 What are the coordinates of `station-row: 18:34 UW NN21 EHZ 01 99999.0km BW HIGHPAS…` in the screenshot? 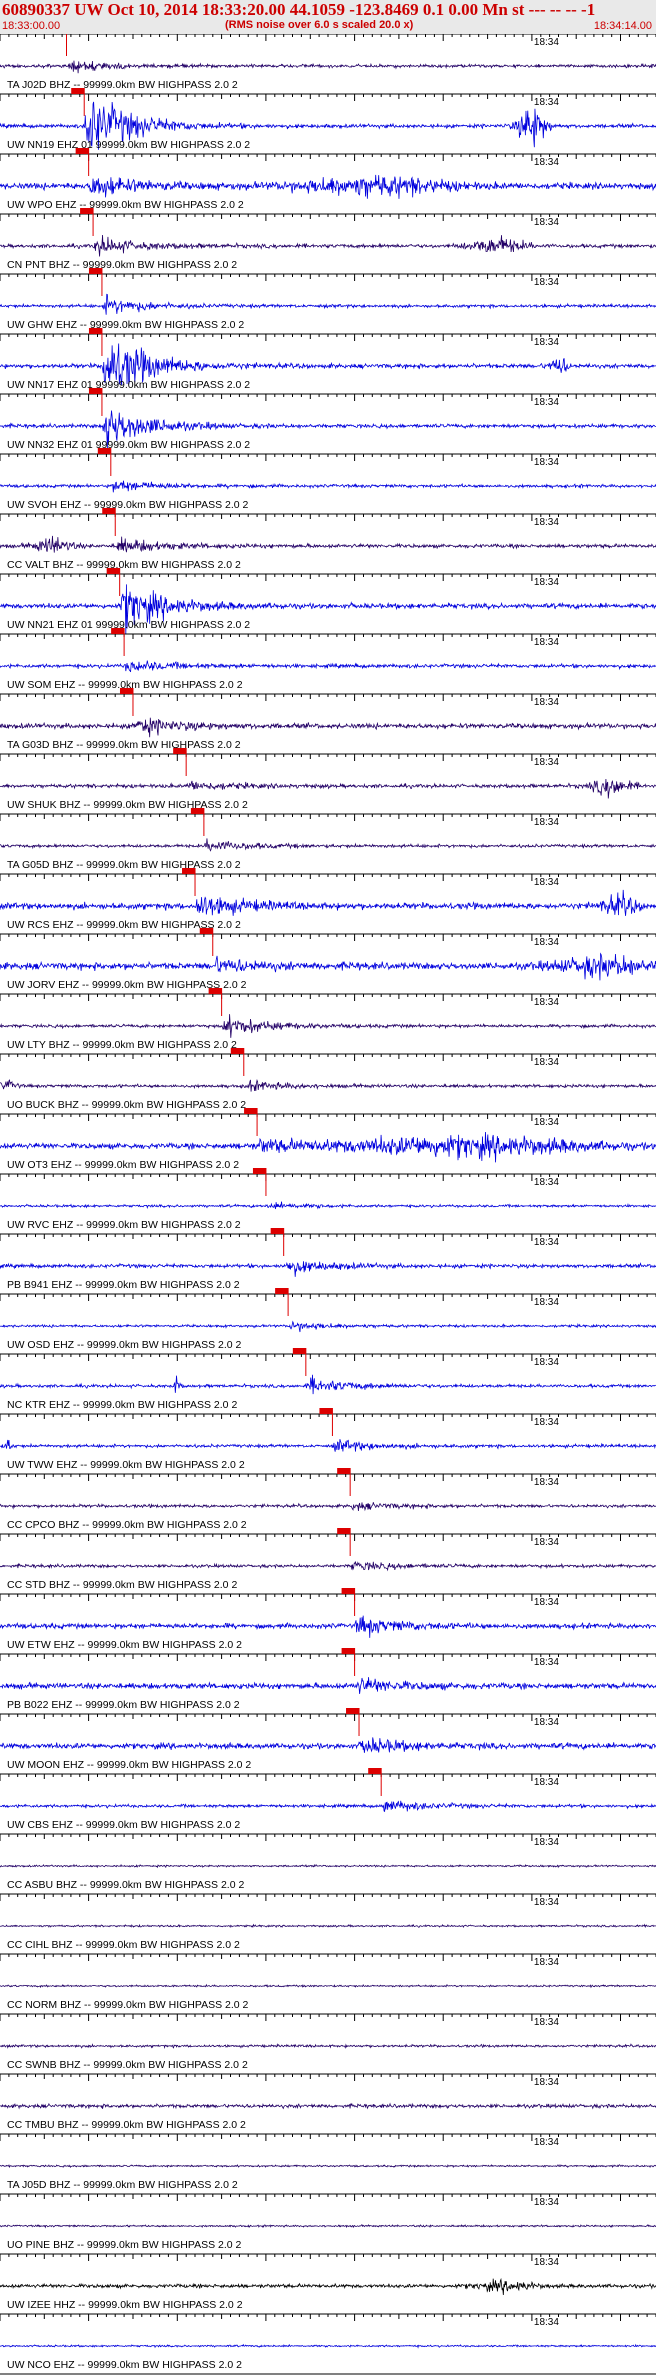 It's located at (328, 601).